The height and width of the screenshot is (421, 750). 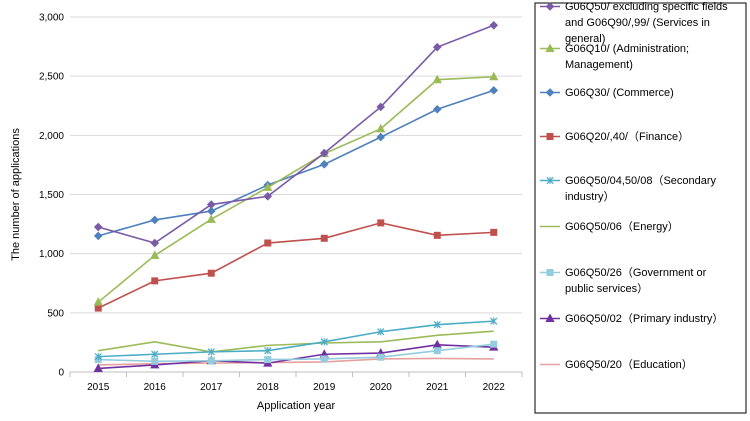 I want to click on legend-label: G06Q50/ excluding specific fields, so click(x=646, y=7).